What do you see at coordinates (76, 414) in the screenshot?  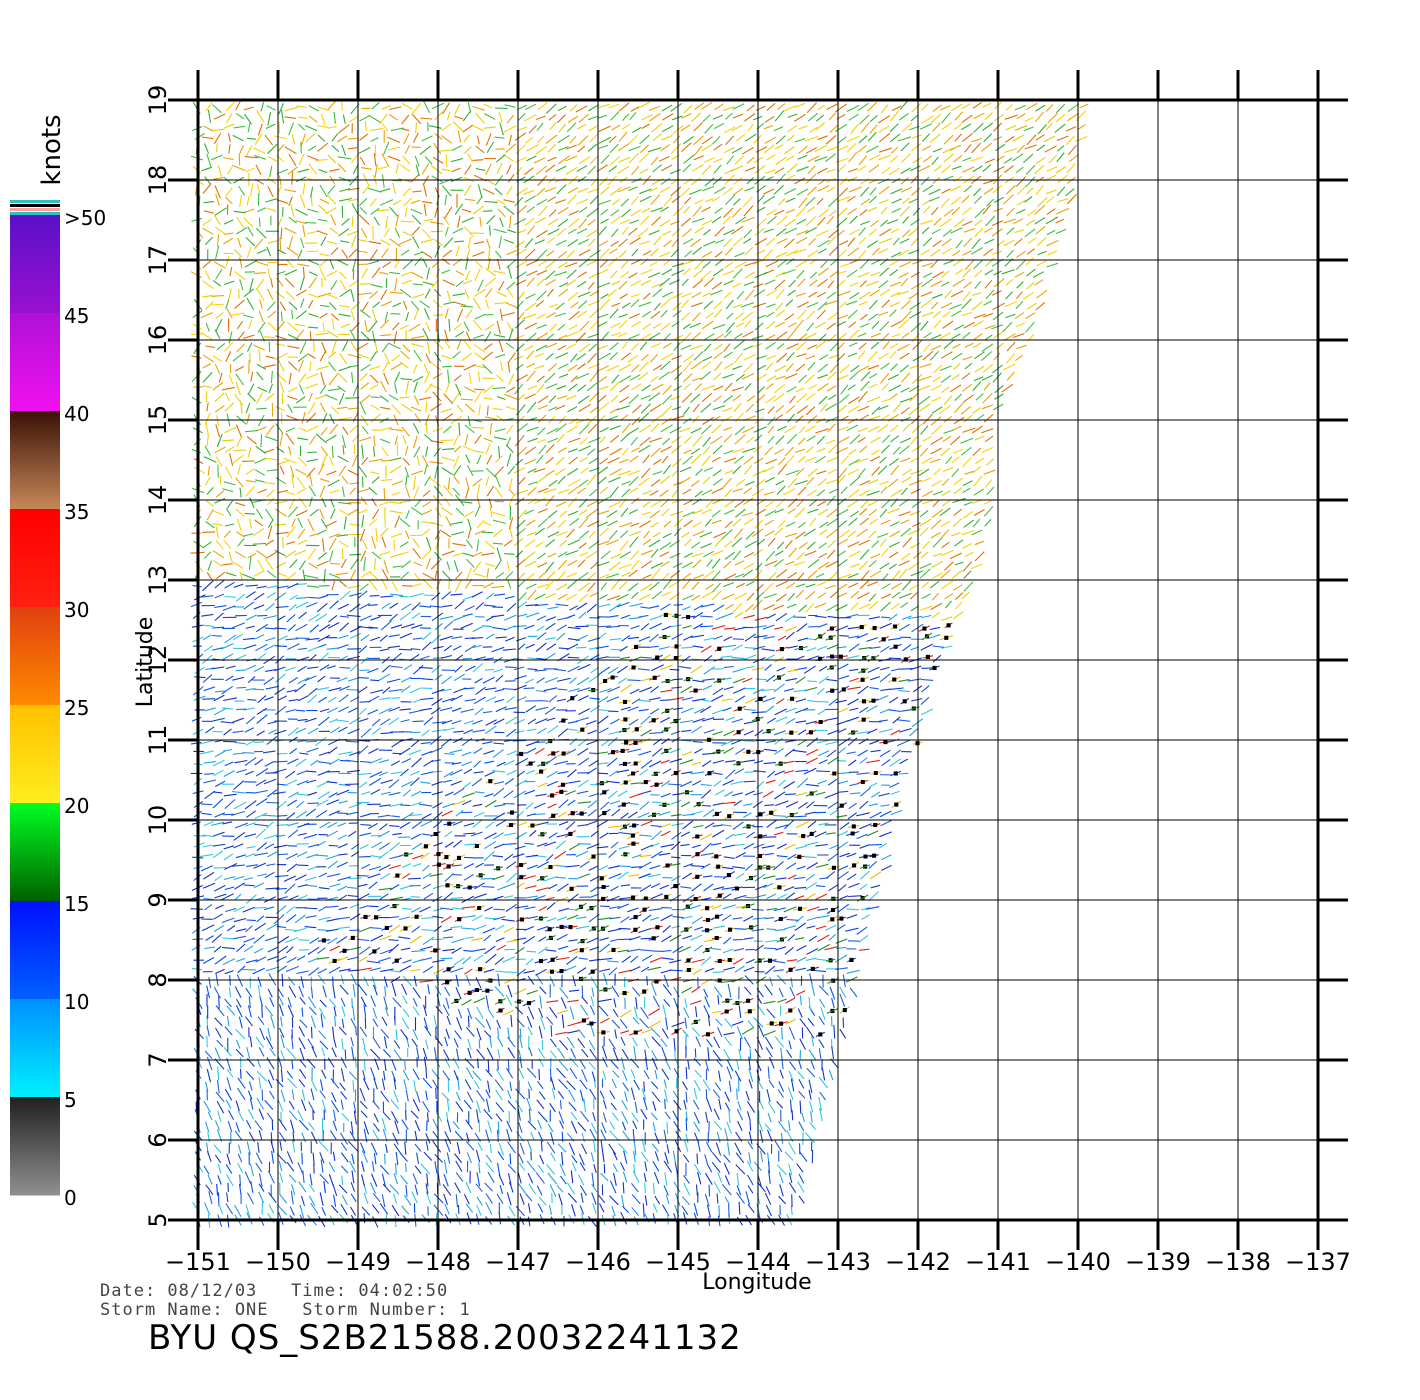 I see `colorbar-label: 40` at bounding box center [76, 414].